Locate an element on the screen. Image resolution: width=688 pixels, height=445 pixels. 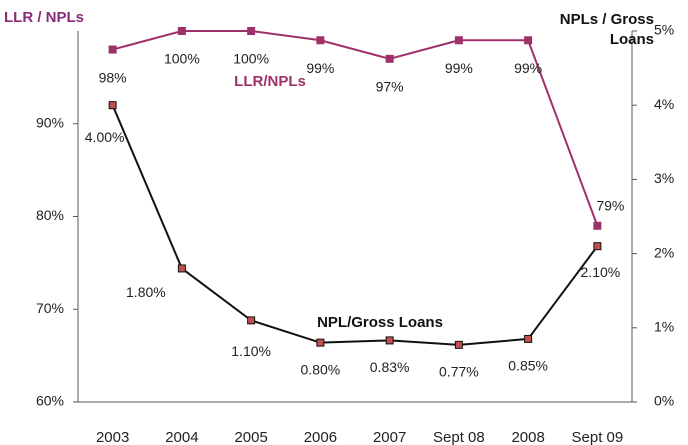
data-label: 0.77% is located at coordinates (459, 372).